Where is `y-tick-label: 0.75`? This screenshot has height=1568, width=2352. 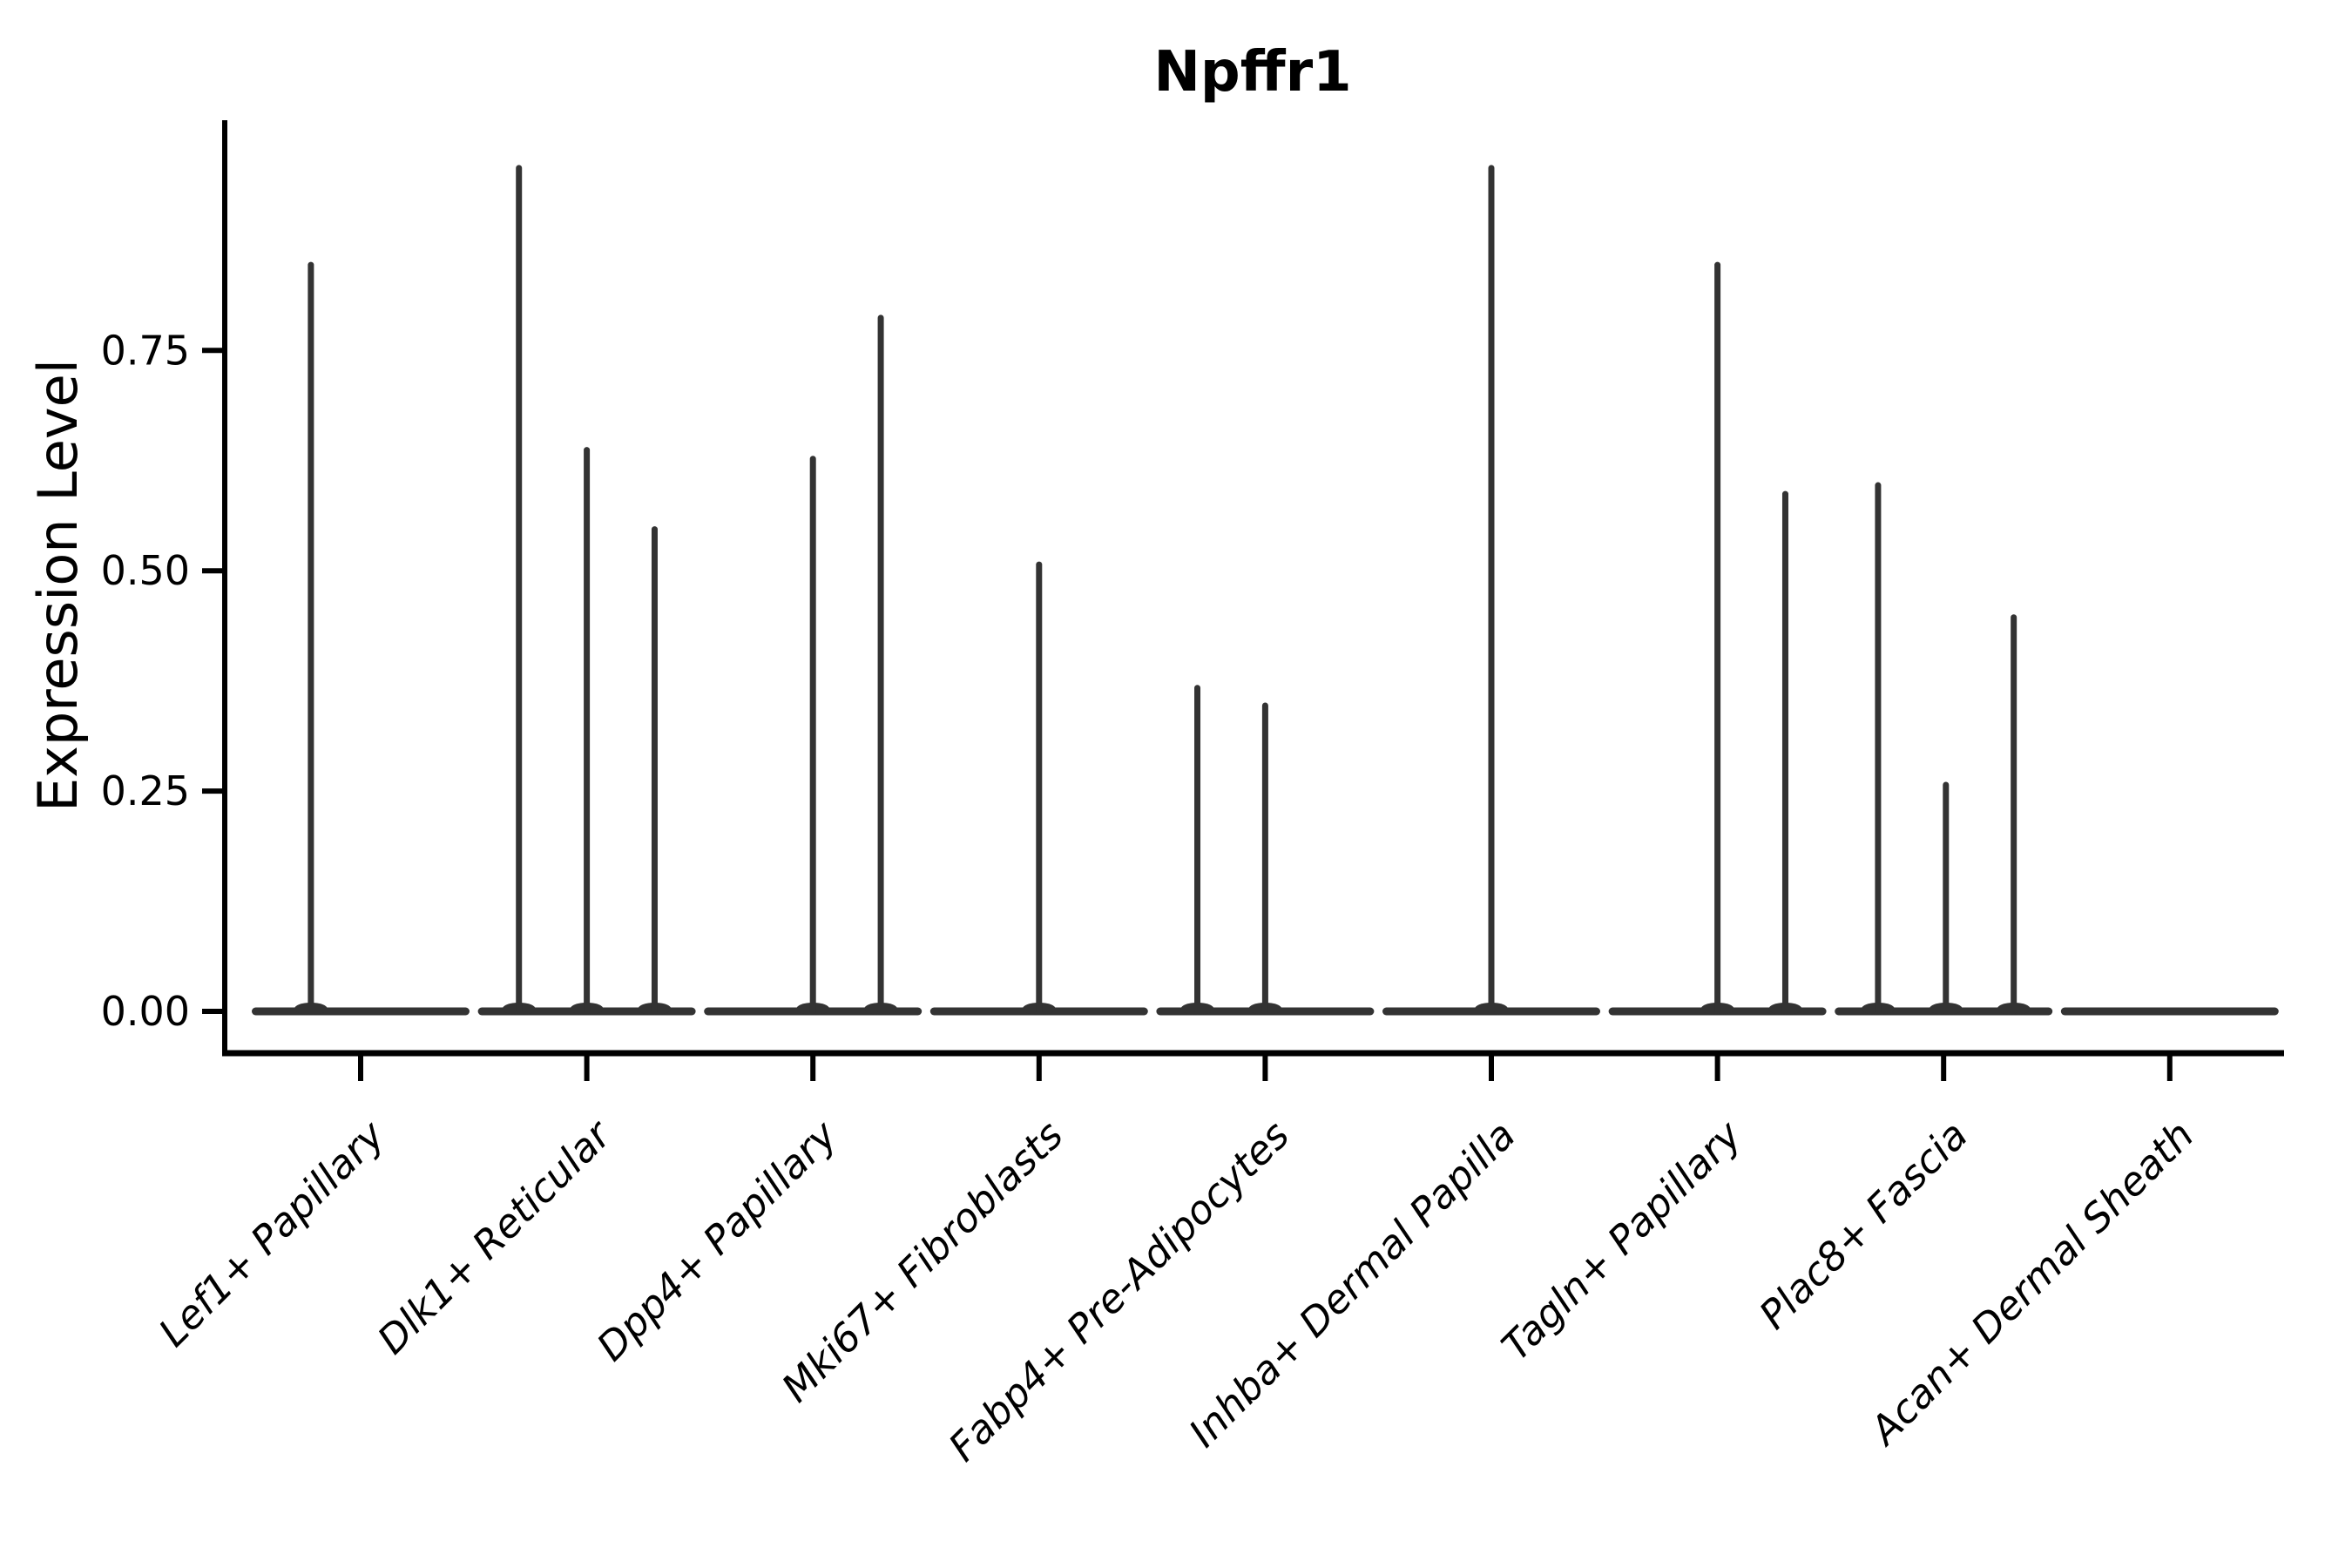 y-tick-label: 0.75 is located at coordinates (145, 351).